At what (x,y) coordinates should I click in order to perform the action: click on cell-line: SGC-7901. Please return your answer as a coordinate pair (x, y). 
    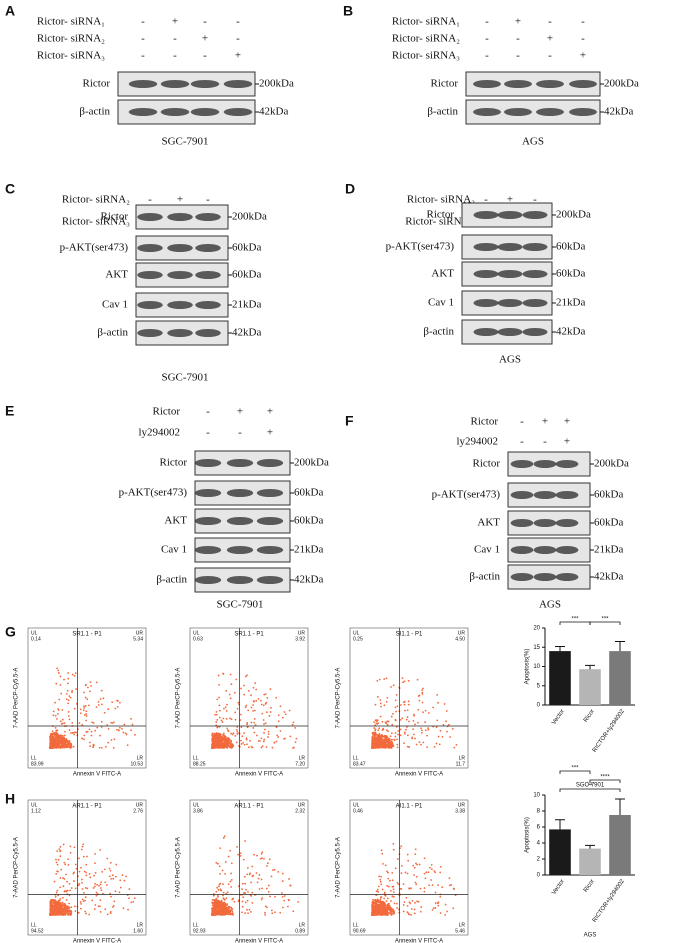
    Looking at the image, I should click on (239, 605).